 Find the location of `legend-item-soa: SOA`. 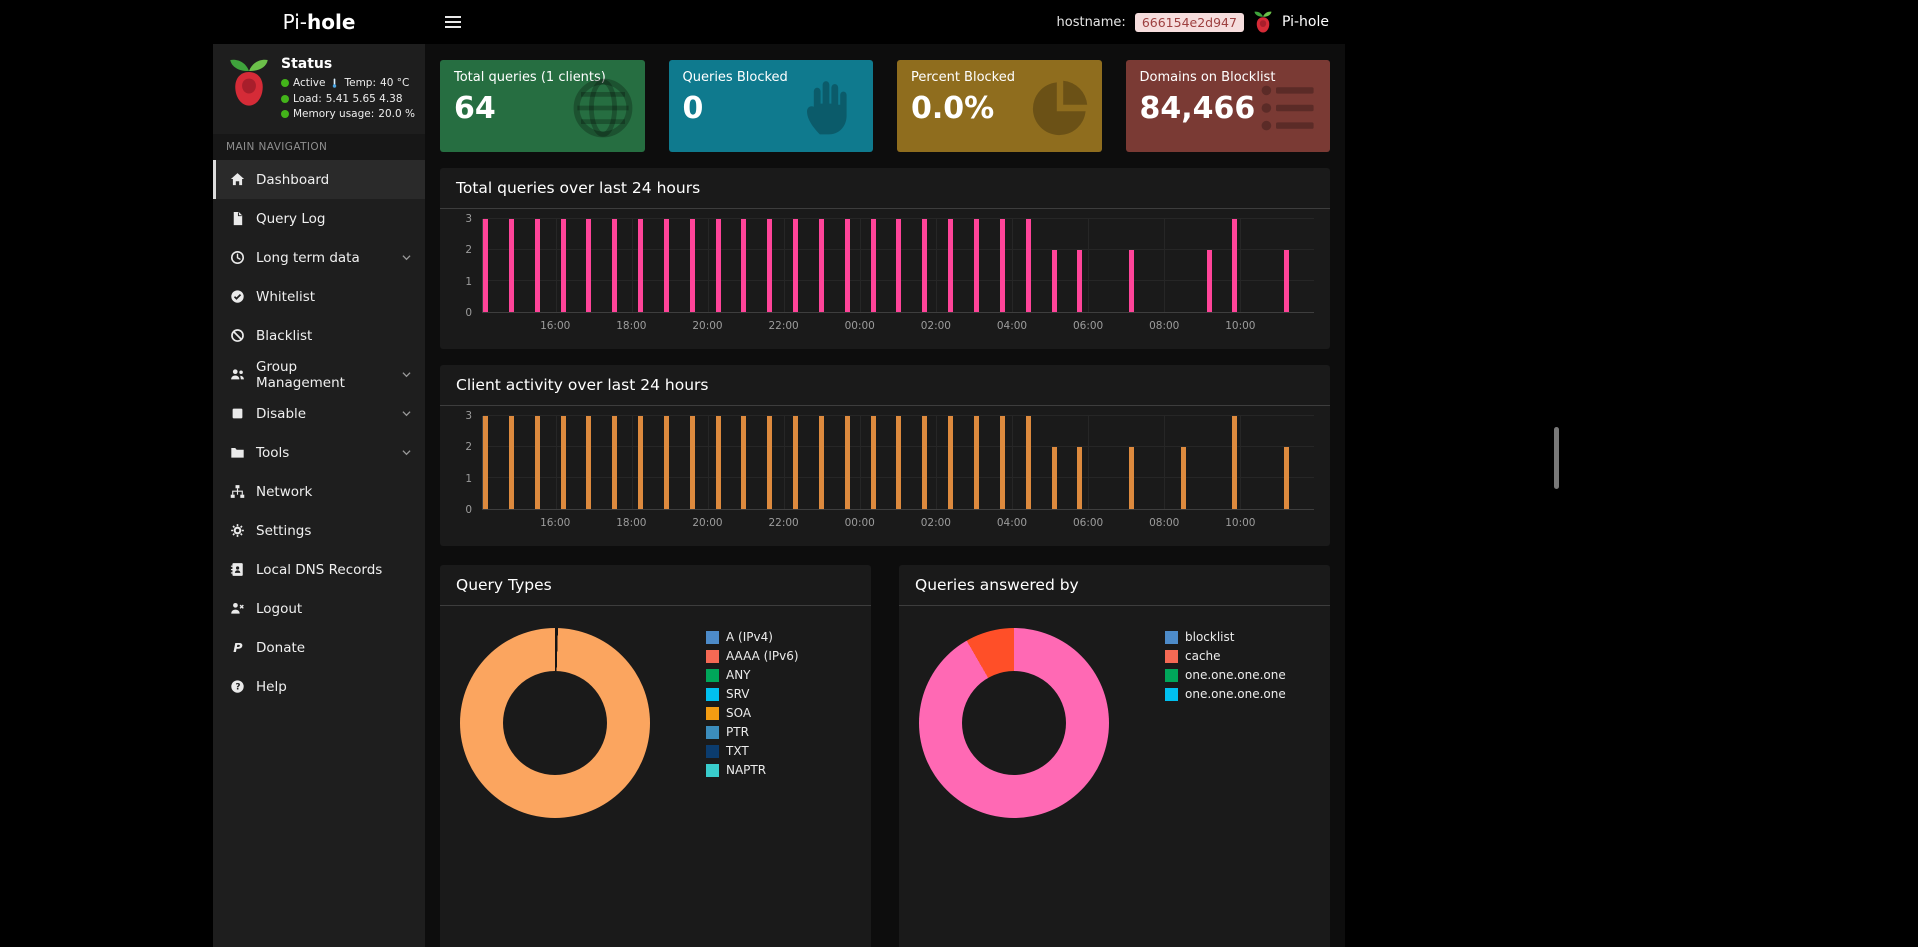

legend-item-soa: SOA is located at coordinates (752, 713).